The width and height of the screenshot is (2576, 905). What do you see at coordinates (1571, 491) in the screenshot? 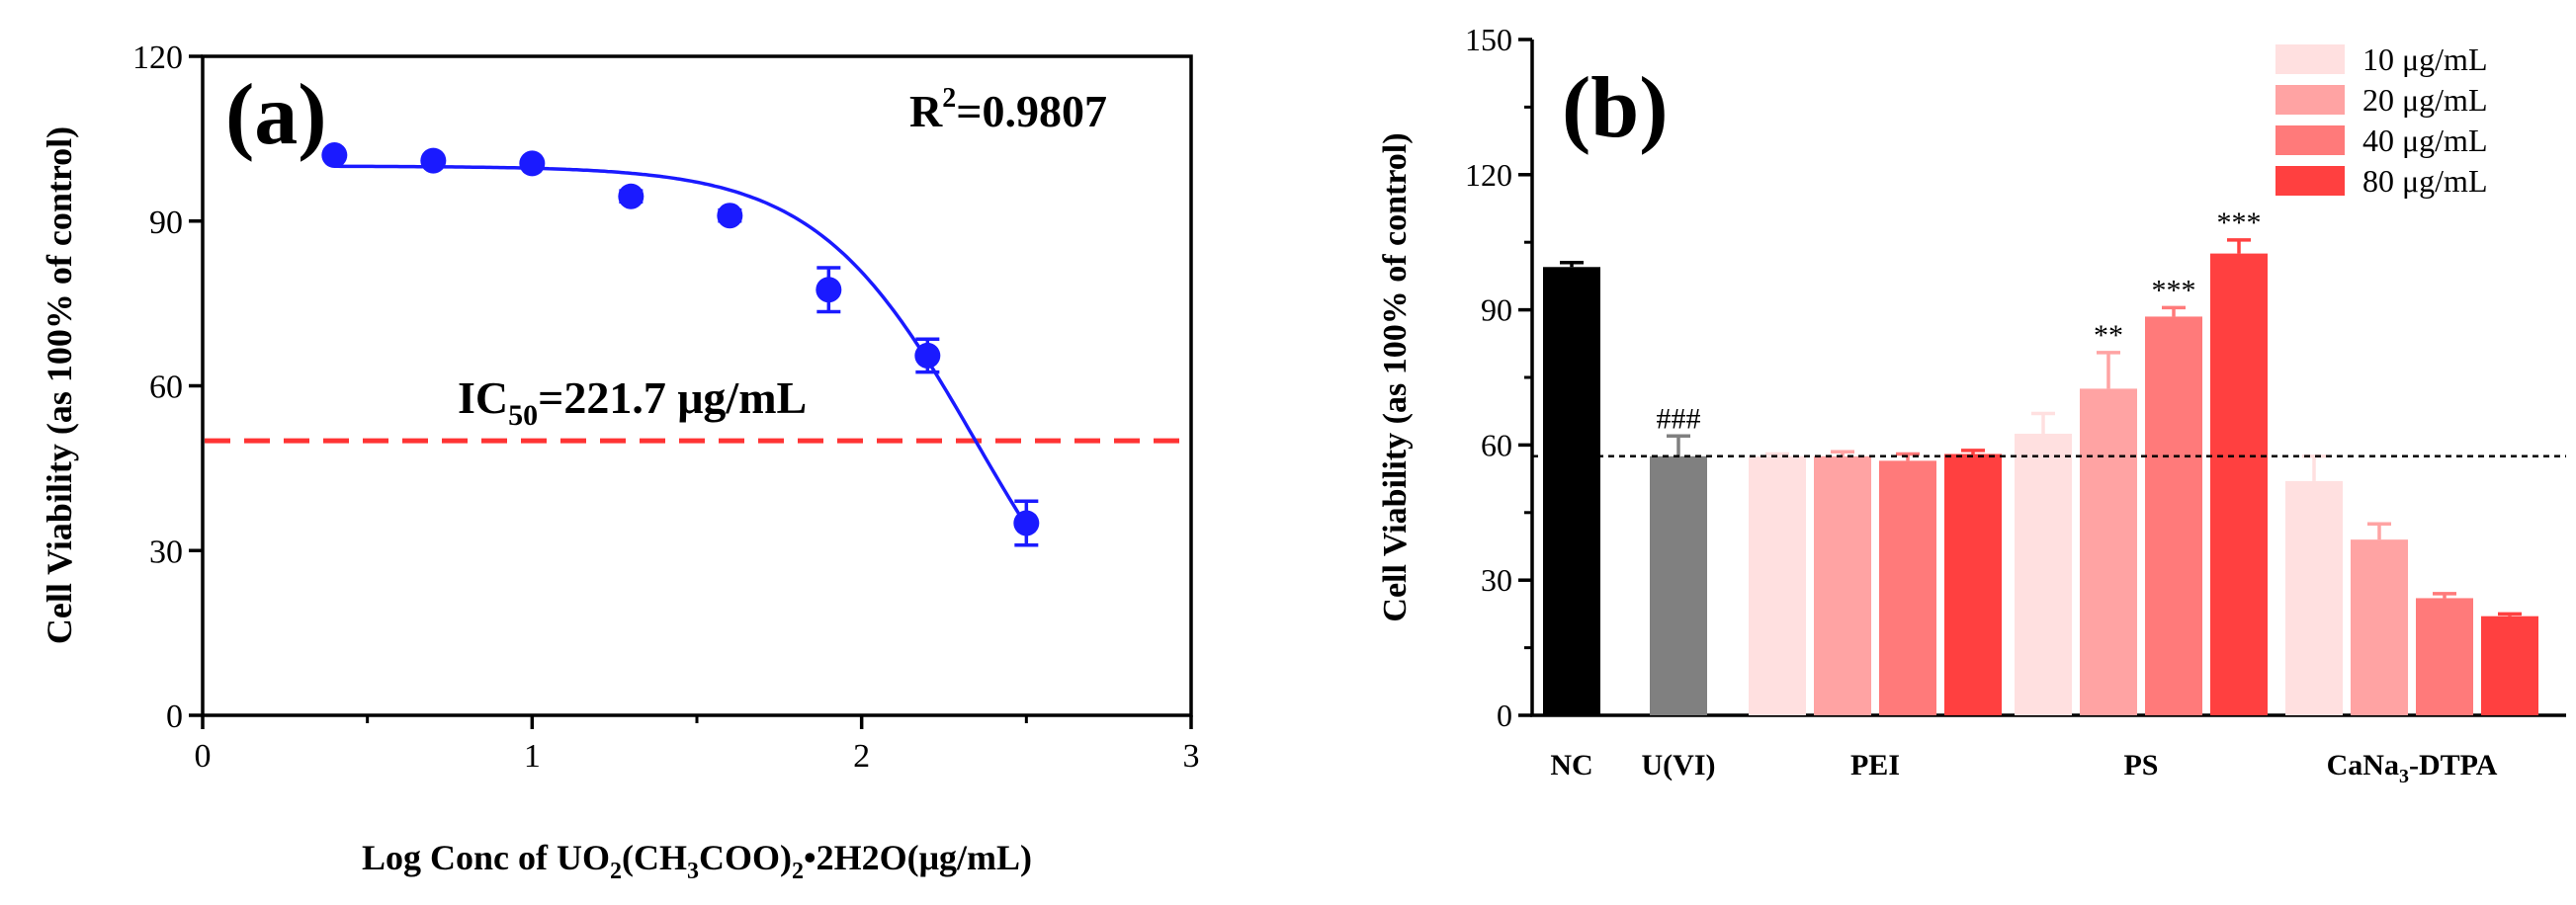
I see `bar-nc` at bounding box center [1571, 491].